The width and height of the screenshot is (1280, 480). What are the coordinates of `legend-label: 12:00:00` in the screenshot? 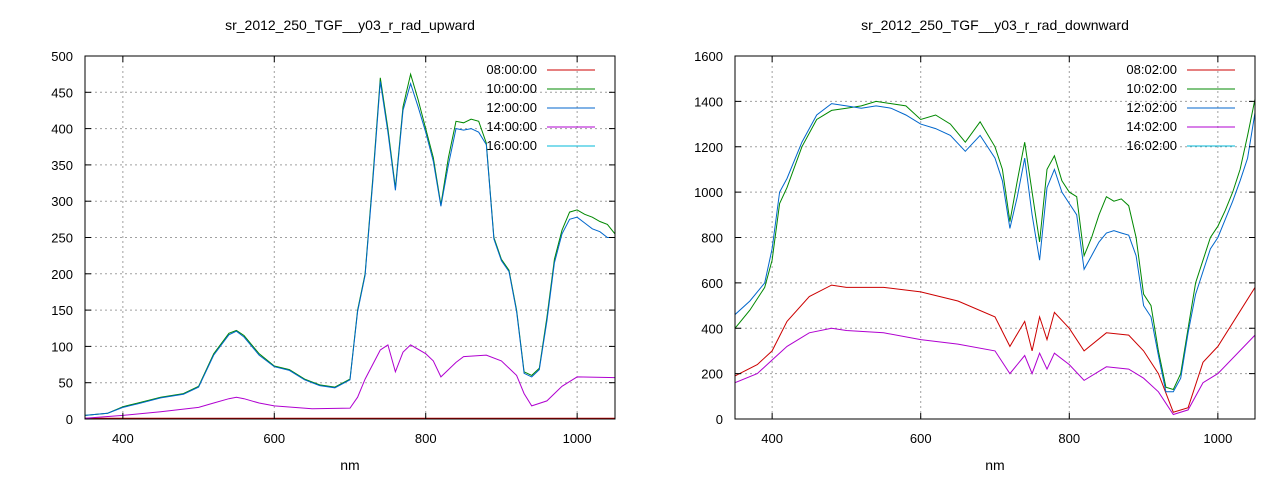 It's located at (511, 107).